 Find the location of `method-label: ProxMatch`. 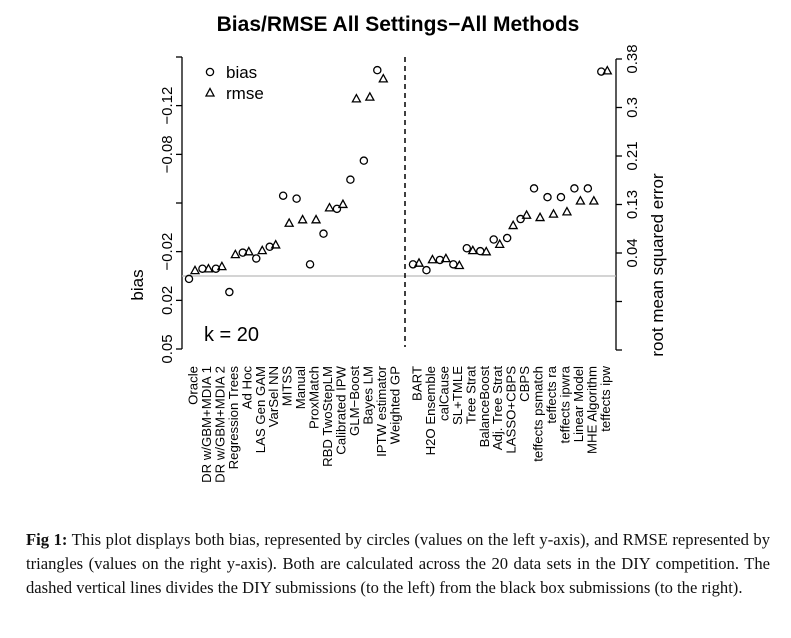

method-label: ProxMatch is located at coordinates (314, 397).